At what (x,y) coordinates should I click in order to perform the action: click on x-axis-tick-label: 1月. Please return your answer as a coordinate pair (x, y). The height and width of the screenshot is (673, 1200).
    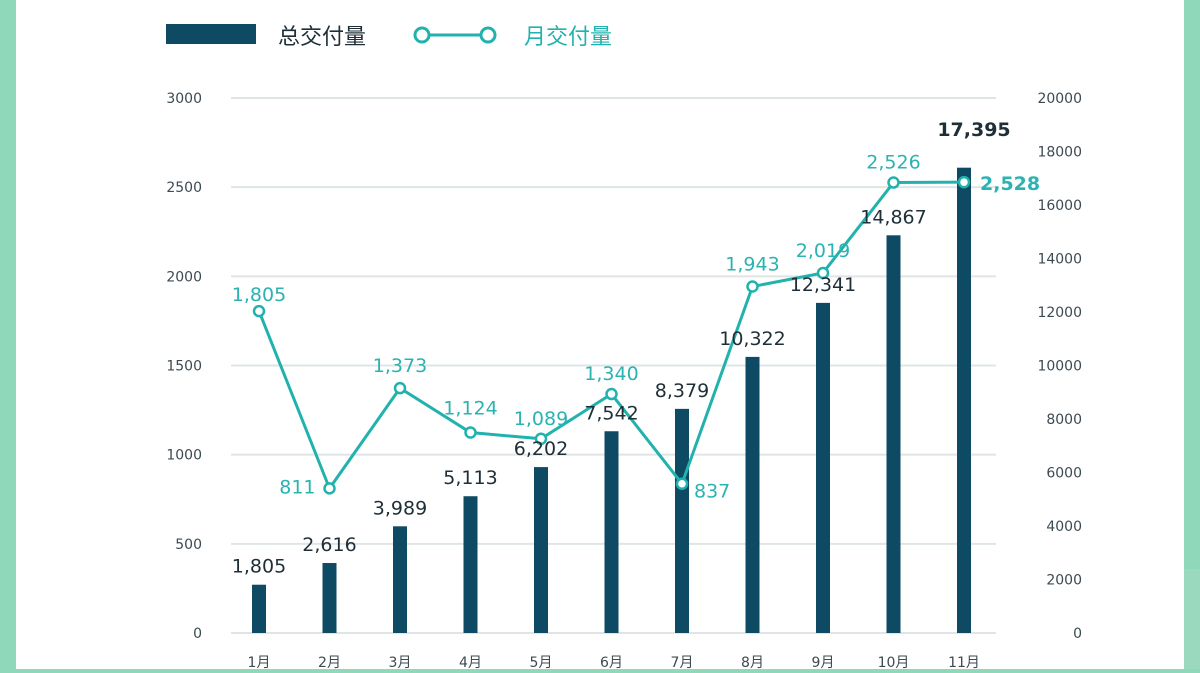
    Looking at the image, I should click on (259, 662).